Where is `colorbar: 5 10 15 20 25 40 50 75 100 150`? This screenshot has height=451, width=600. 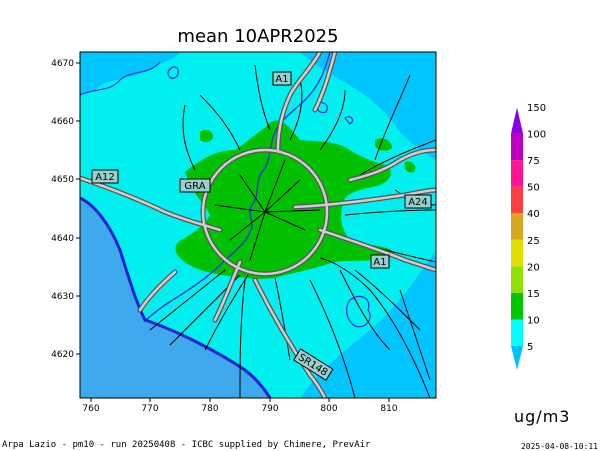
colorbar: 5 10 15 20 25 40 50 75 100 150 is located at coordinates (528, 236).